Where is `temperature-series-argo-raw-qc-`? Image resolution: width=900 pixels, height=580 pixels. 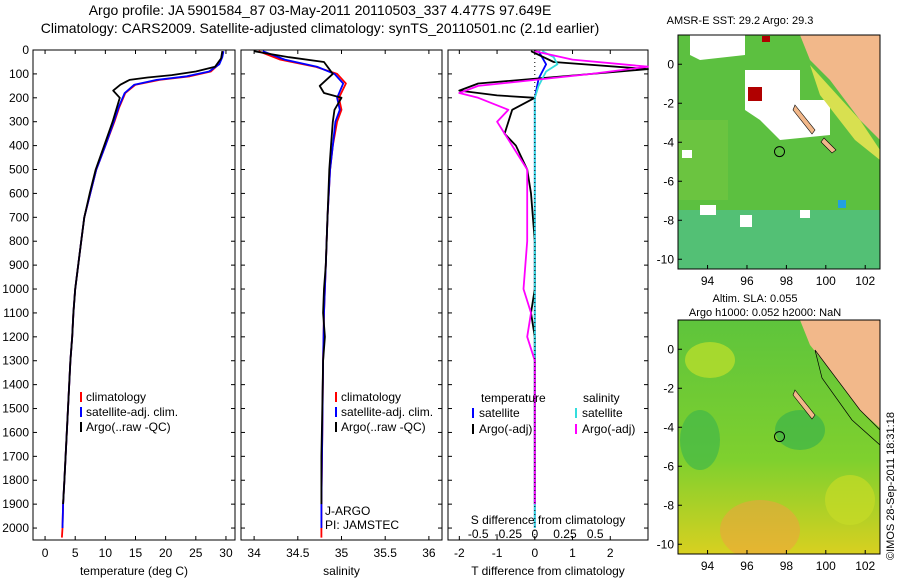
temperature-series-argo-raw-qc- is located at coordinates (143, 278).